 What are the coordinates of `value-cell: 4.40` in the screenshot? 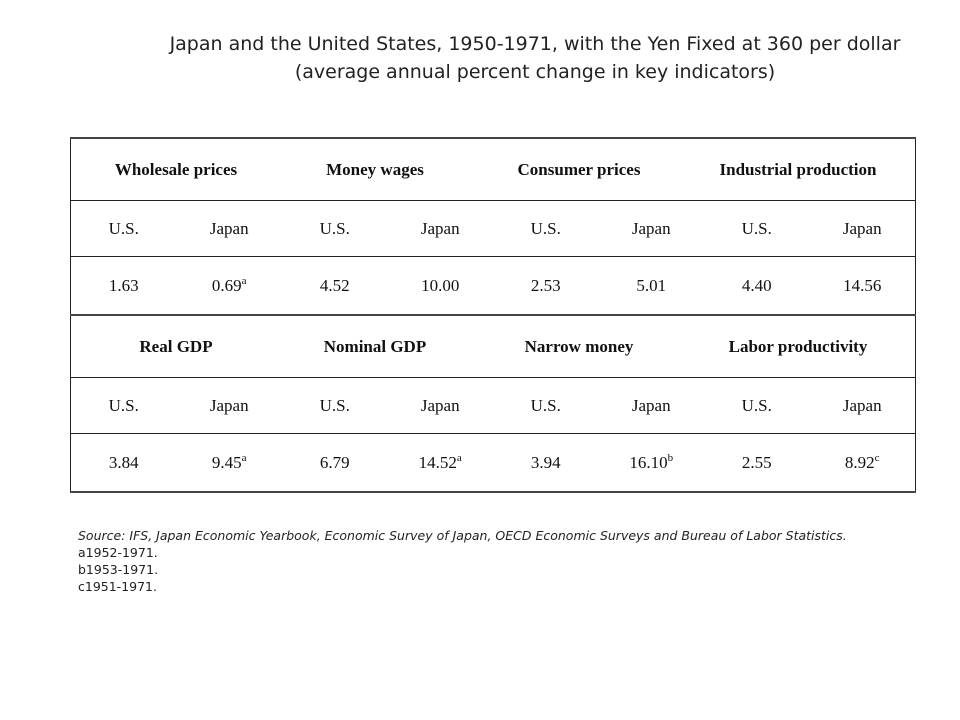 It's located at (757, 285).